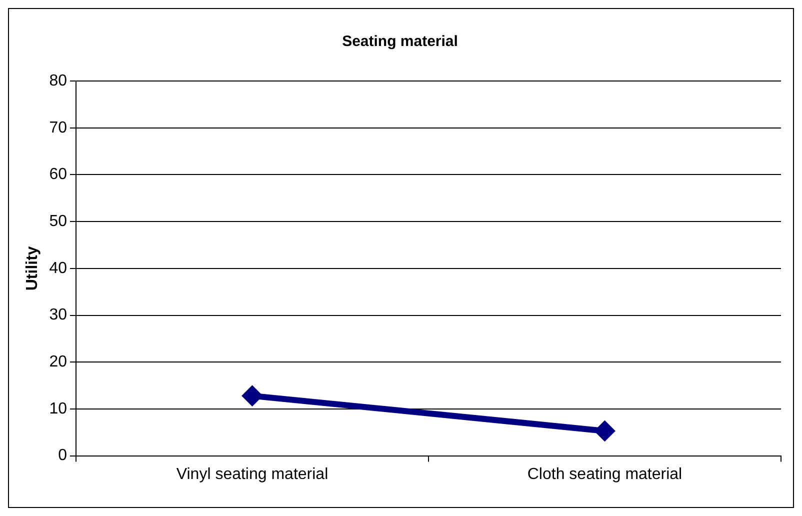 The width and height of the screenshot is (802, 516). I want to click on y-tick-label: 40, so click(58, 268).